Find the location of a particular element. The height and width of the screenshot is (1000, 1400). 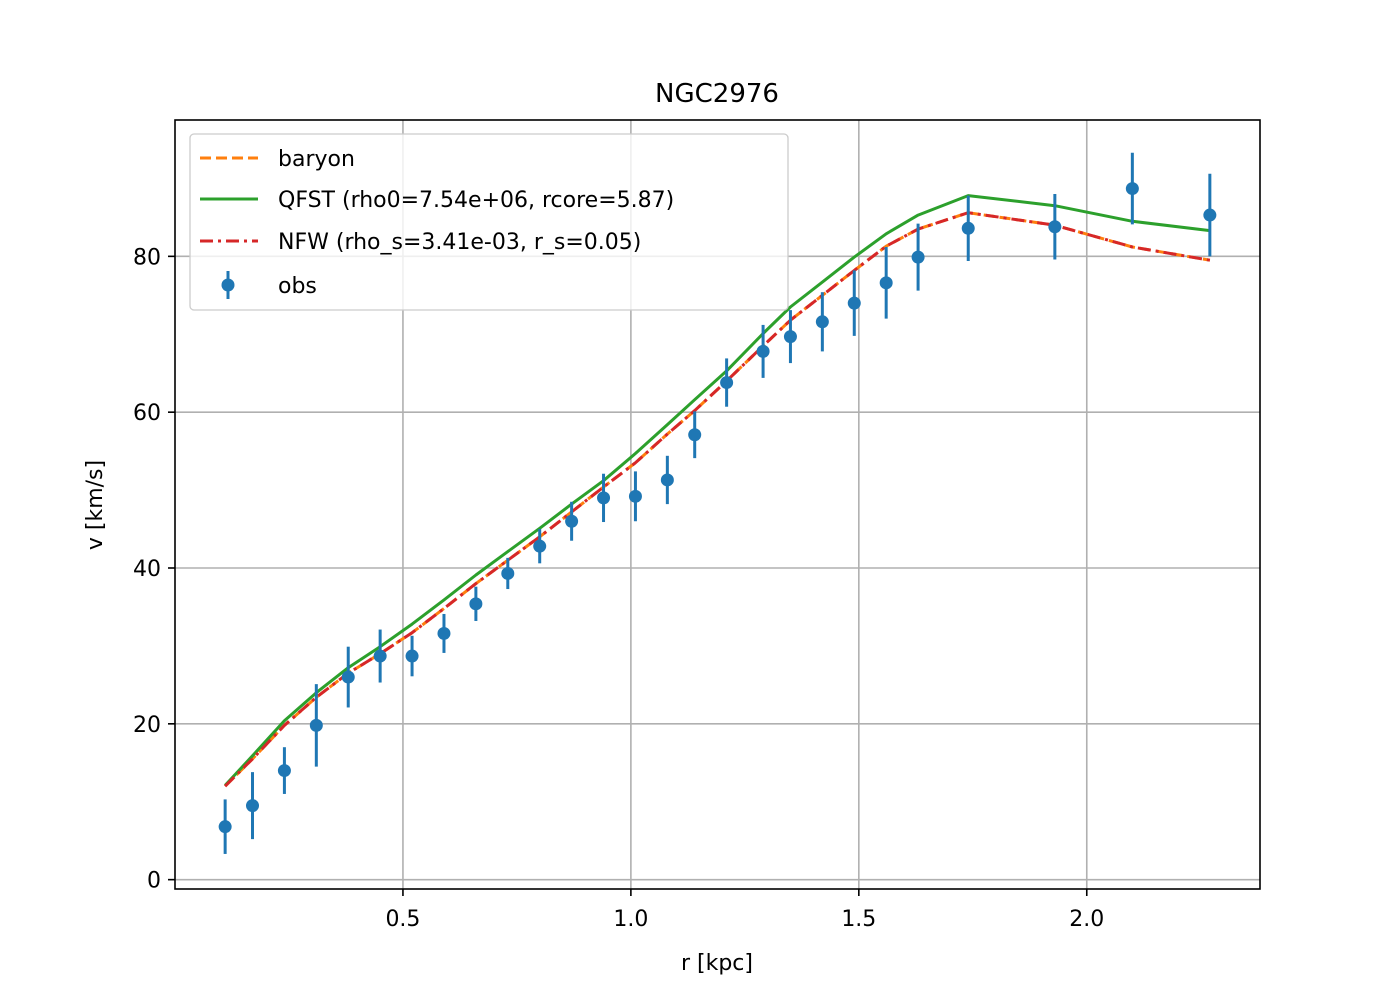

x-tick-label: 1.0 is located at coordinates (630, 919).